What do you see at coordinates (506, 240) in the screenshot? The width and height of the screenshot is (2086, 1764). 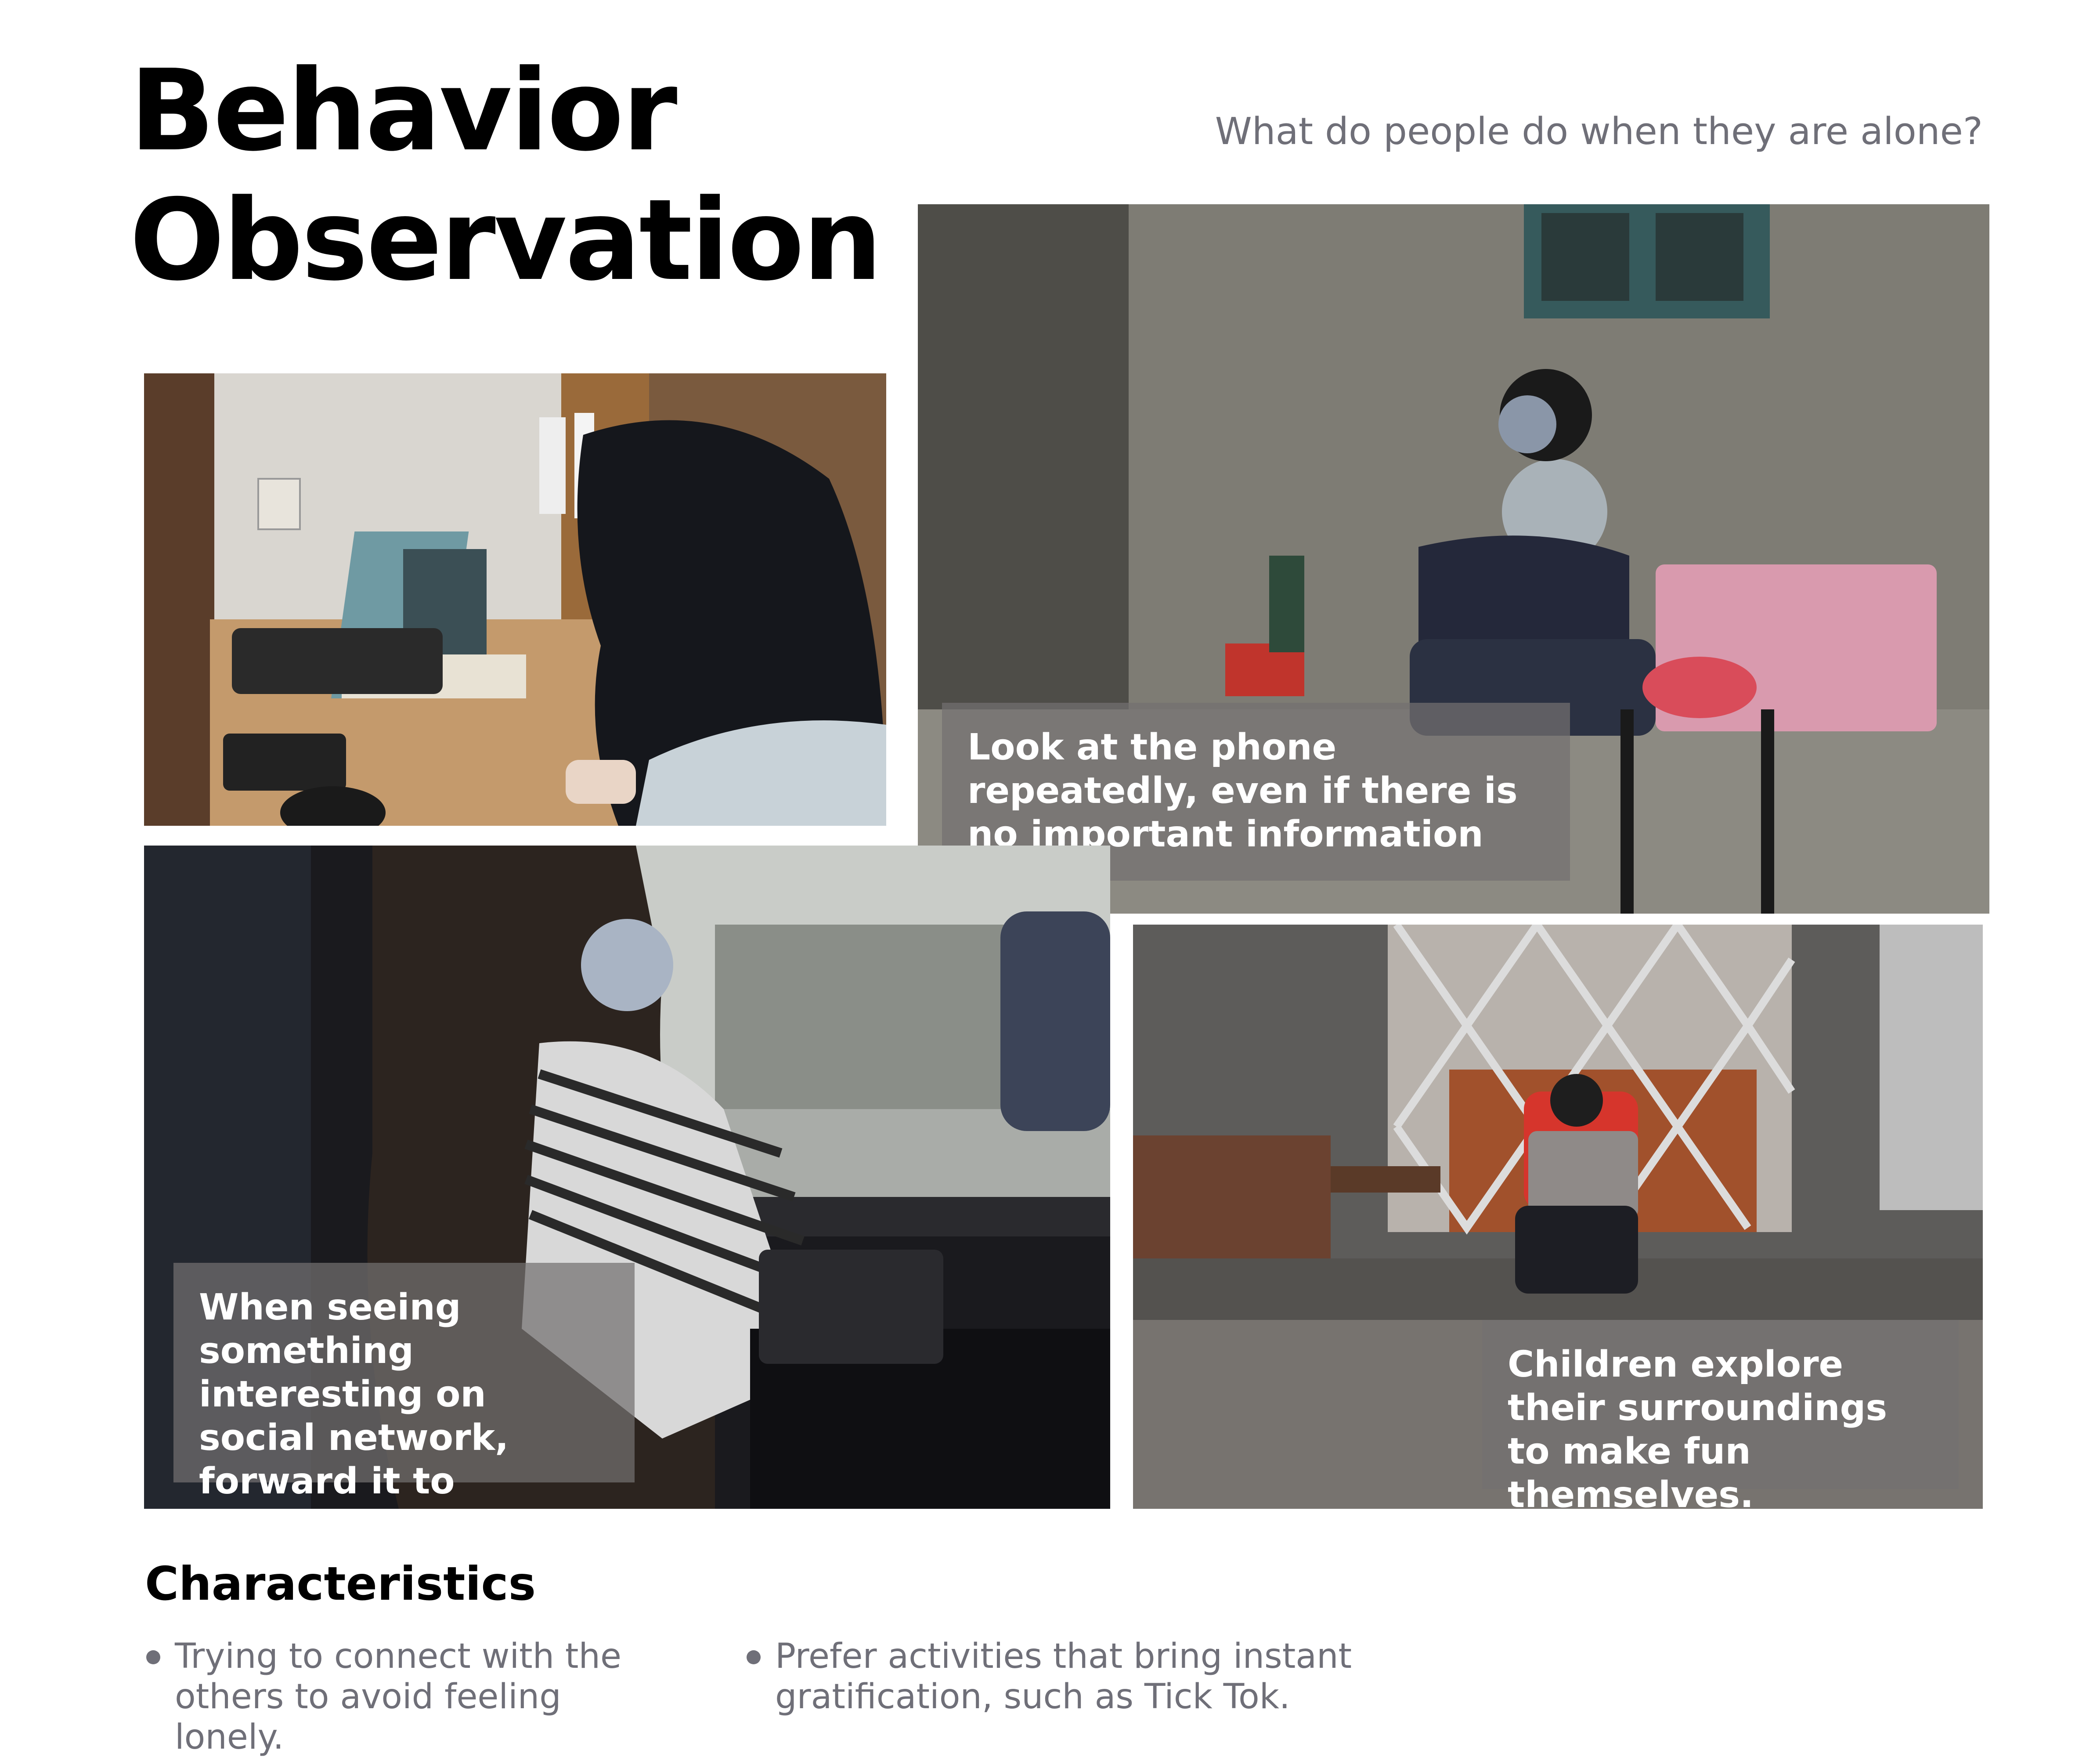 I see `title-line-2: Observation` at bounding box center [506, 240].